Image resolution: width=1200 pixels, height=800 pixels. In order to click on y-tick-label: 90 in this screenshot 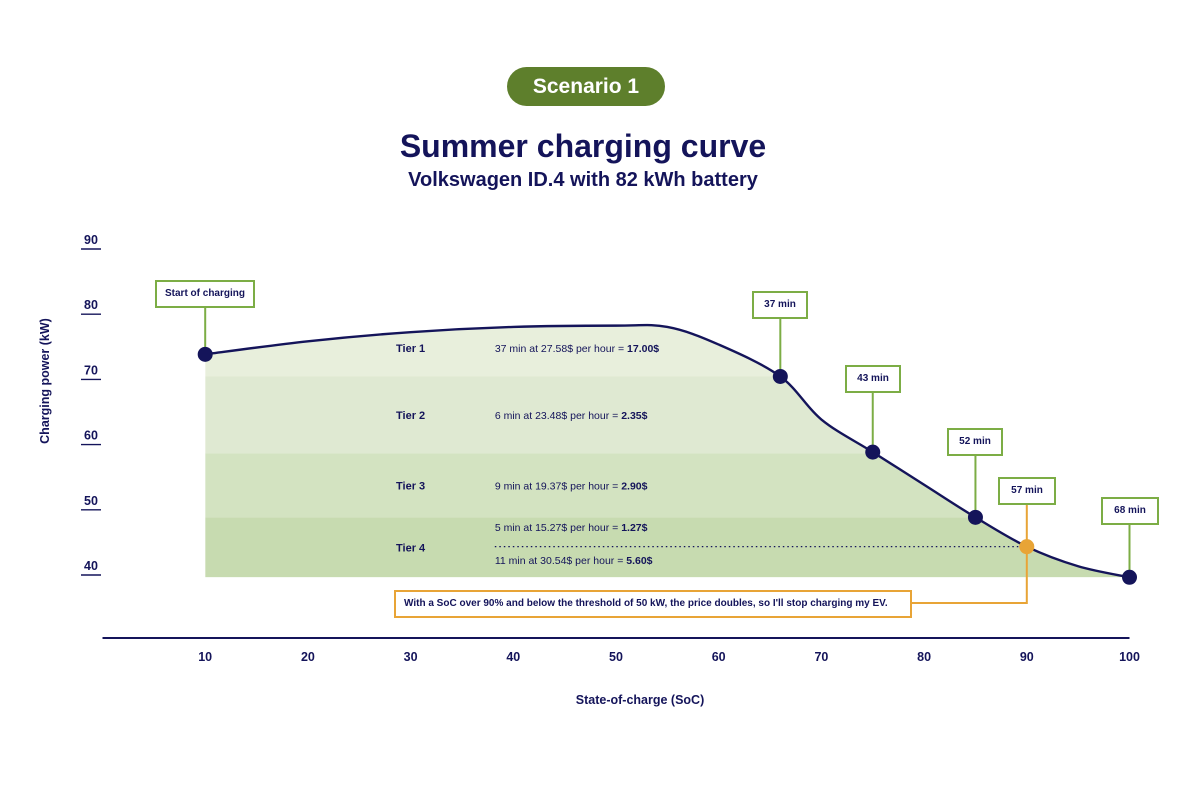, I will do `click(91, 240)`.